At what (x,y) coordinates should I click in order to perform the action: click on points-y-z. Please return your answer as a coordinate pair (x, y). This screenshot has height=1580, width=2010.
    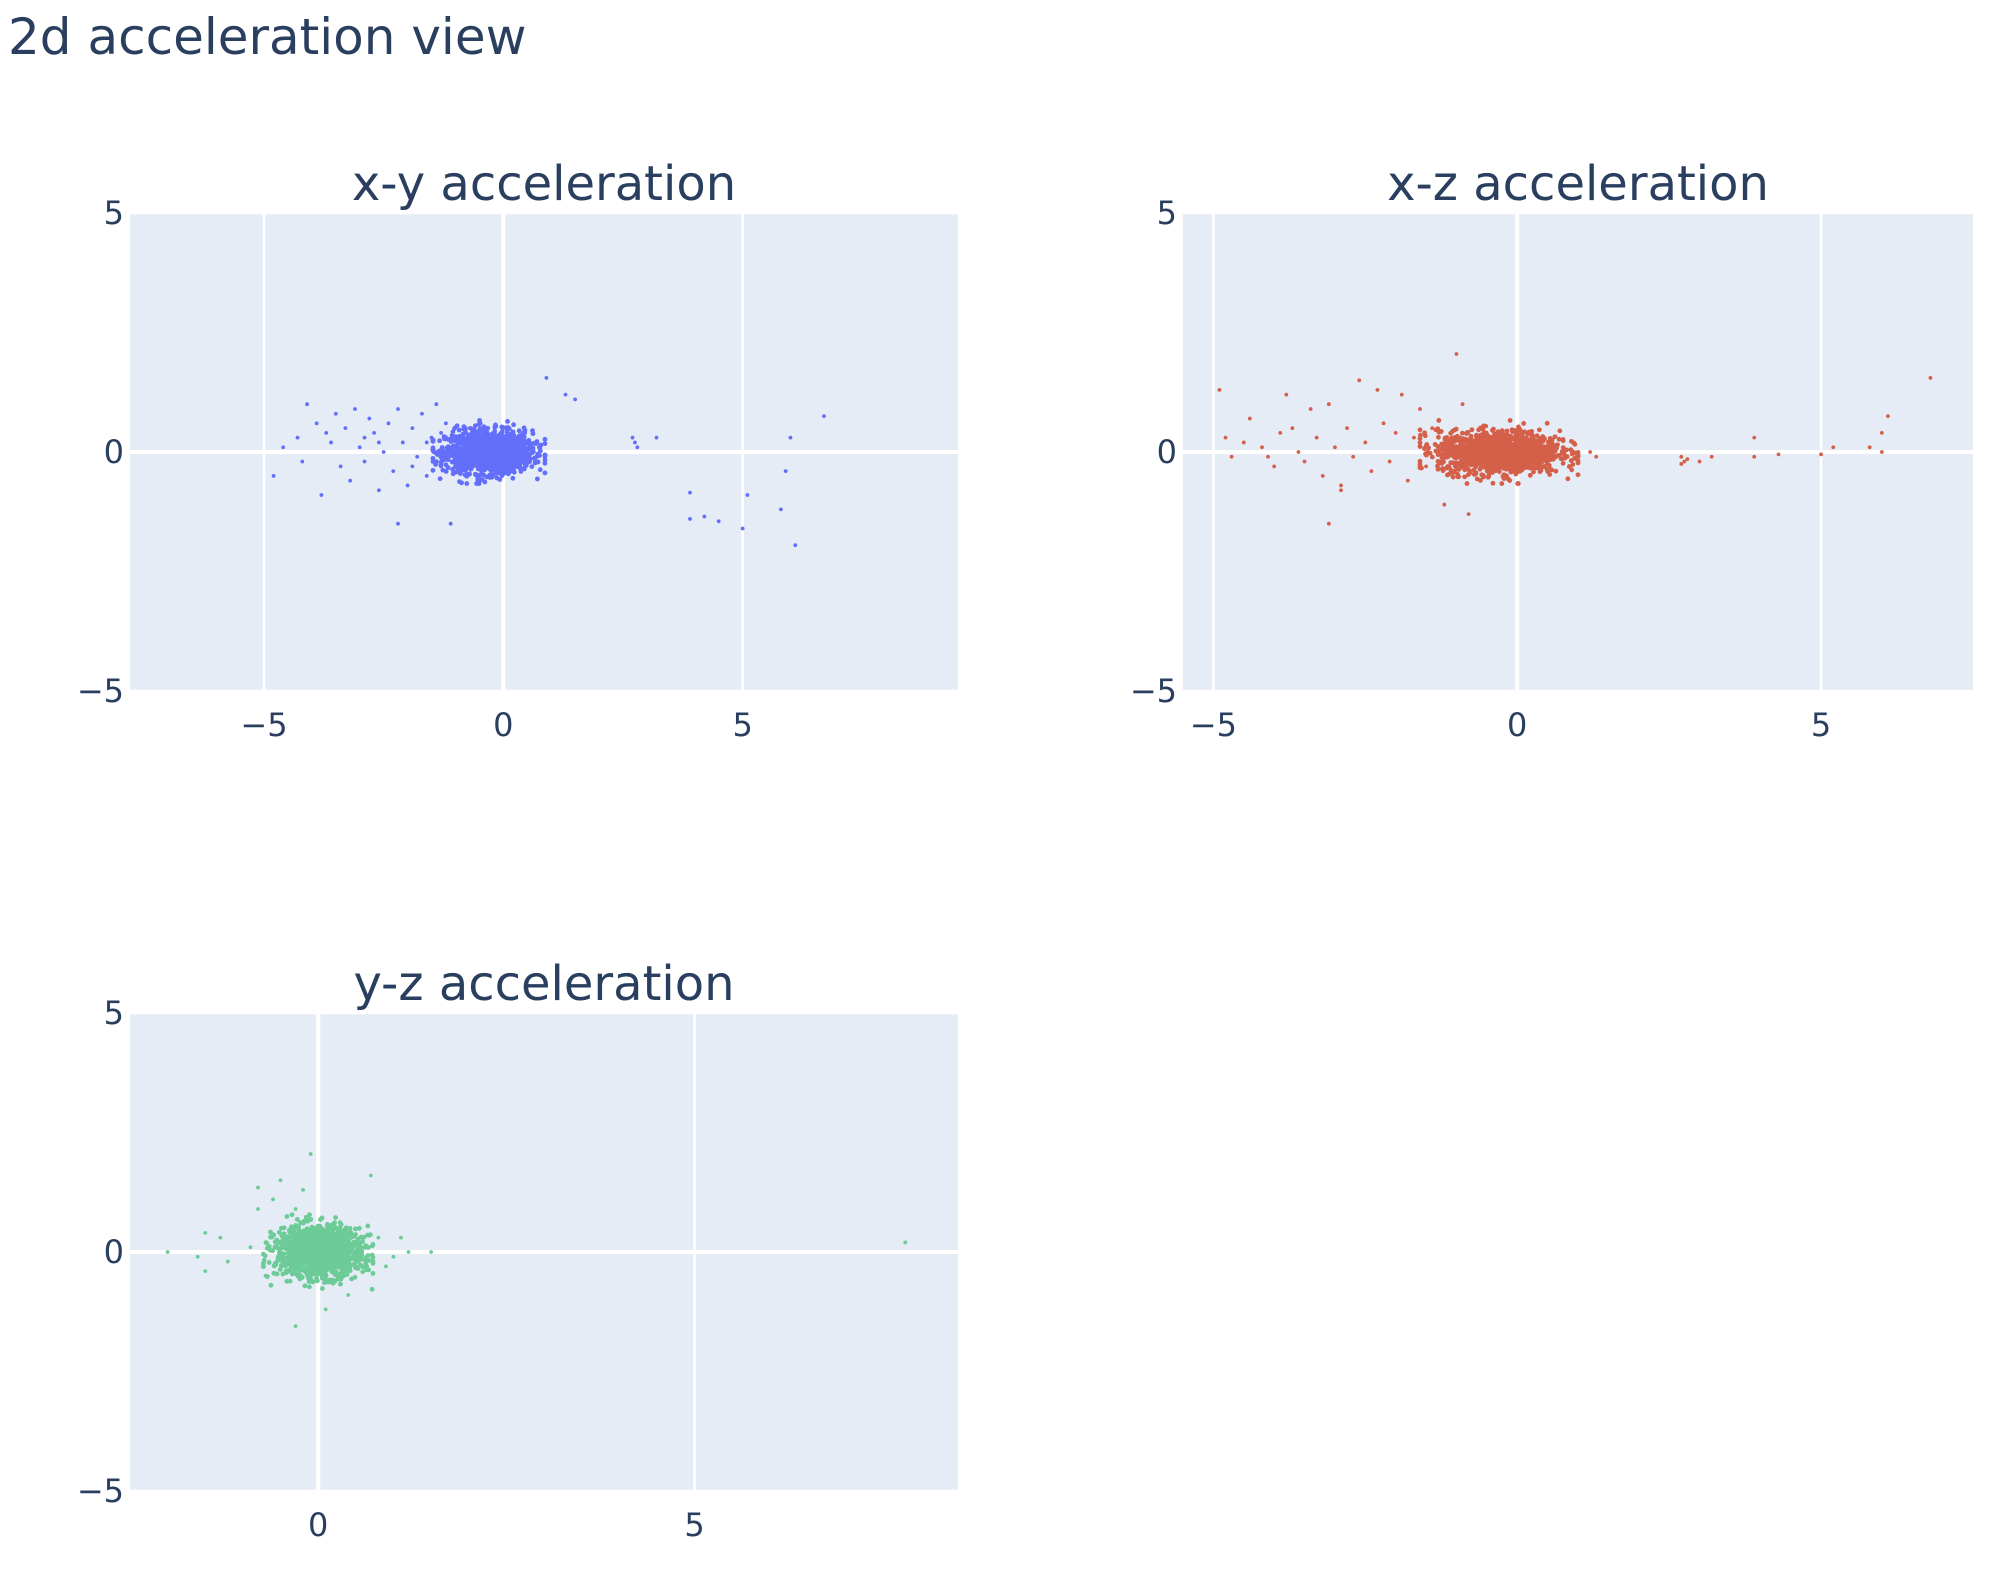
    Looking at the image, I should click on (536, 1240).